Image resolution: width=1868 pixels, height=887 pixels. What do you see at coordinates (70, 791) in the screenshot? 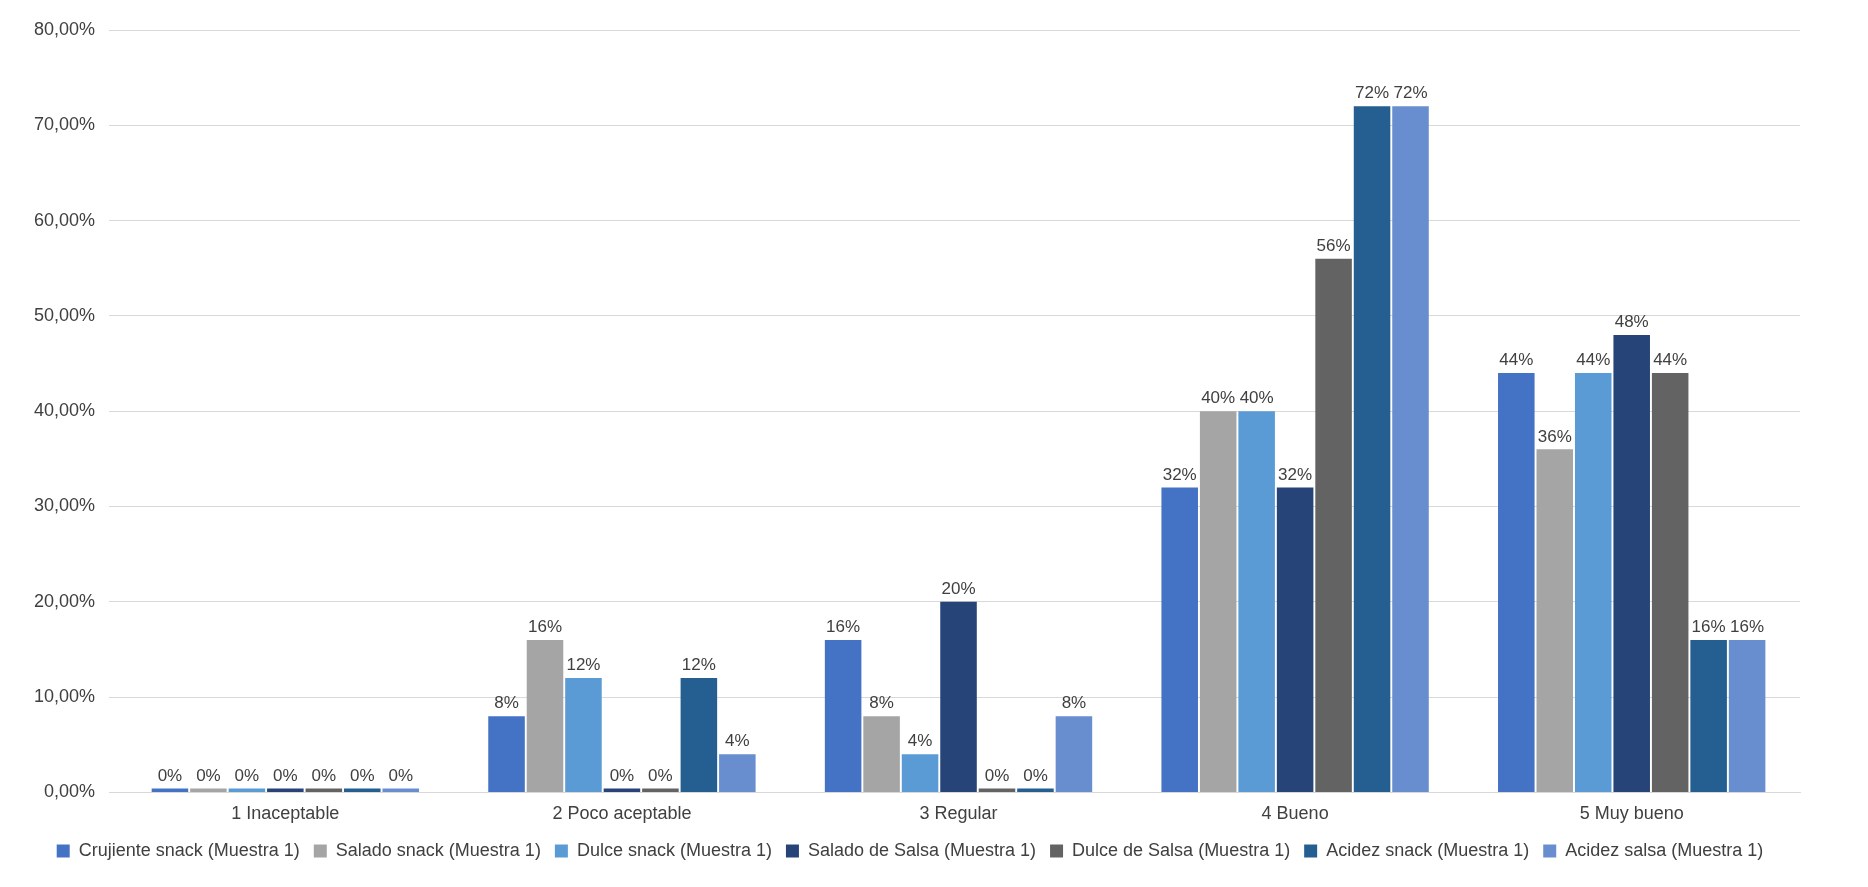
I see `y-tick-label: 0,00%` at bounding box center [70, 791].